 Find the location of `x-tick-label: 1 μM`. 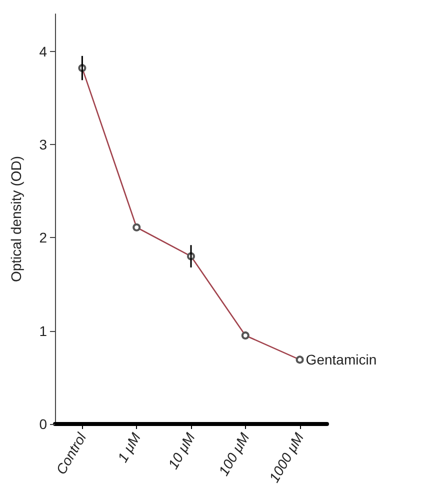

x-tick-label: 1 μM is located at coordinates (129, 447).